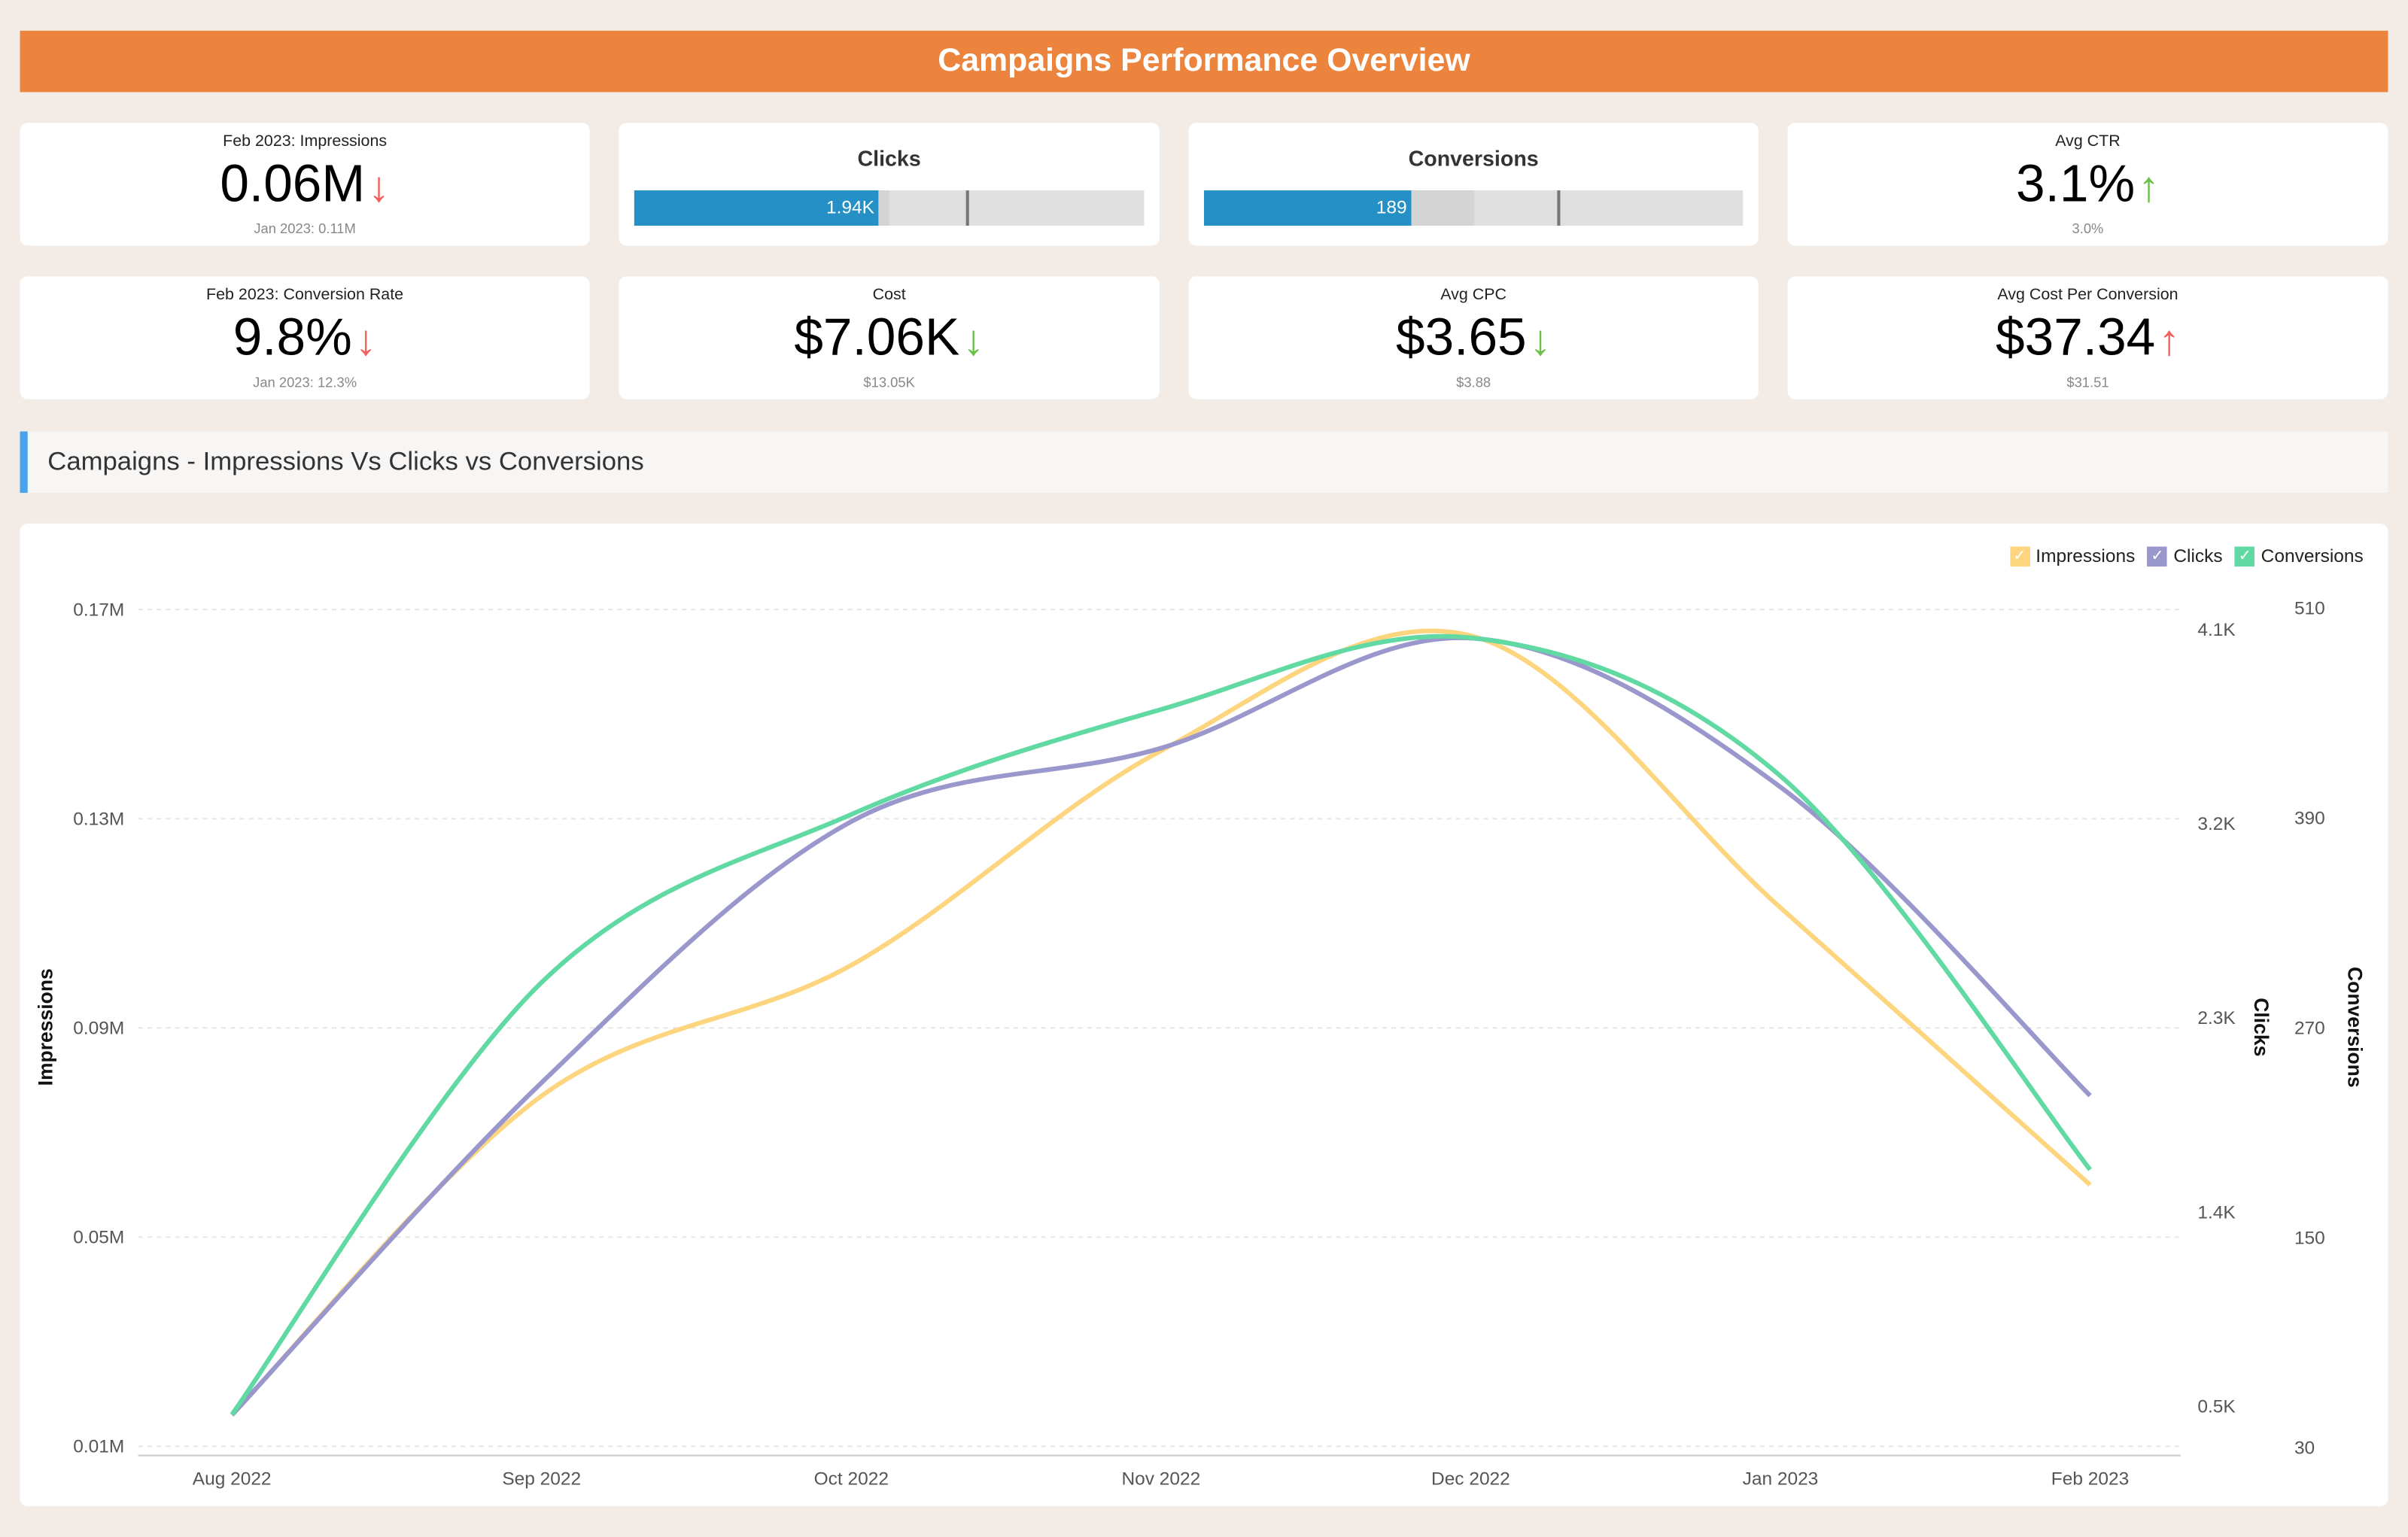  I want to click on y-right-tick-label: 3.2K, so click(2216, 824).